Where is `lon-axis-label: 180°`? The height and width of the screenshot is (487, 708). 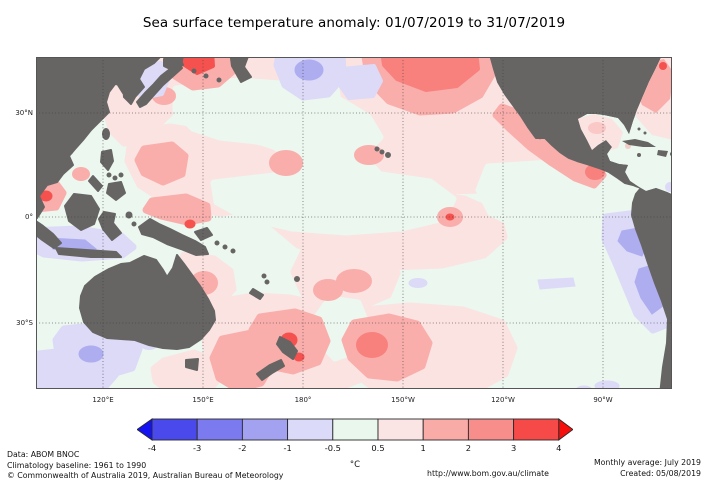 lon-axis-label: 180° is located at coordinates (303, 400).